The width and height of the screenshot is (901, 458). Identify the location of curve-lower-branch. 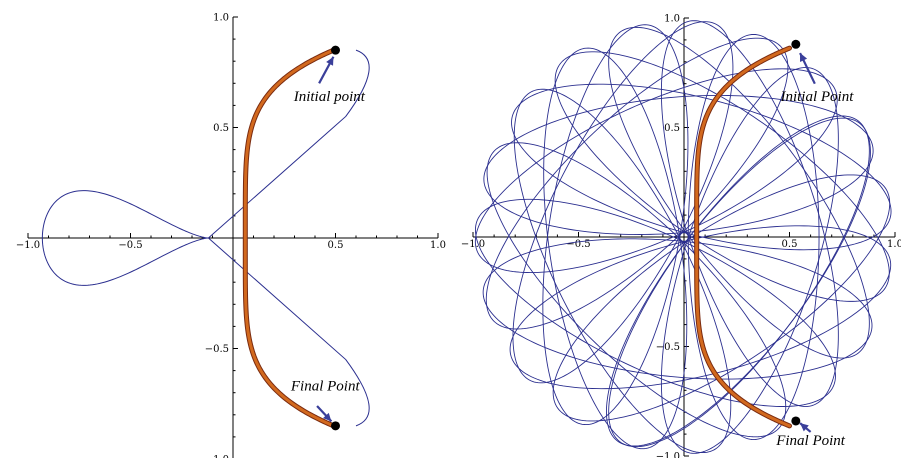
(289, 332).